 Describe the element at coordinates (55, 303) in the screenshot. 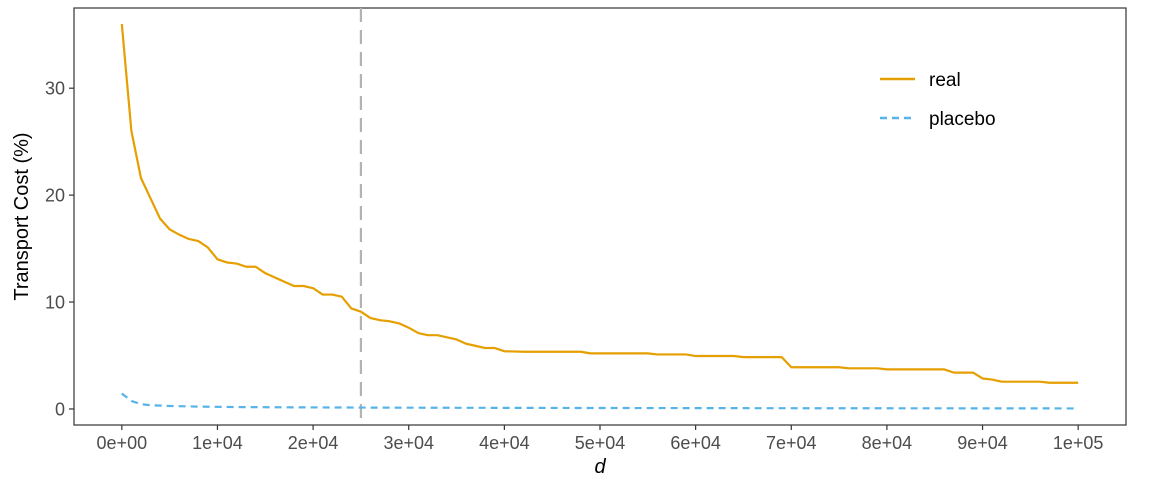

I see `y-tick-label: 10` at that location.